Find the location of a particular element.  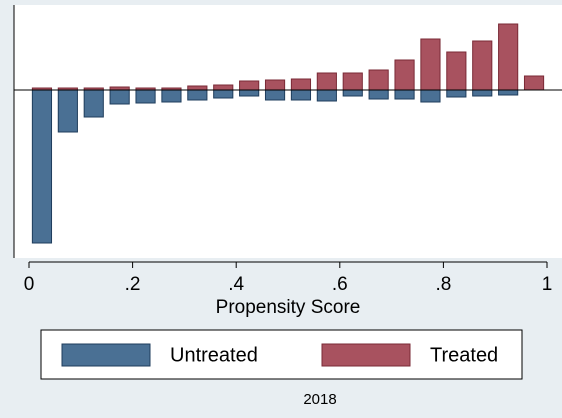

x-tick-label: .8 is located at coordinates (443, 284).